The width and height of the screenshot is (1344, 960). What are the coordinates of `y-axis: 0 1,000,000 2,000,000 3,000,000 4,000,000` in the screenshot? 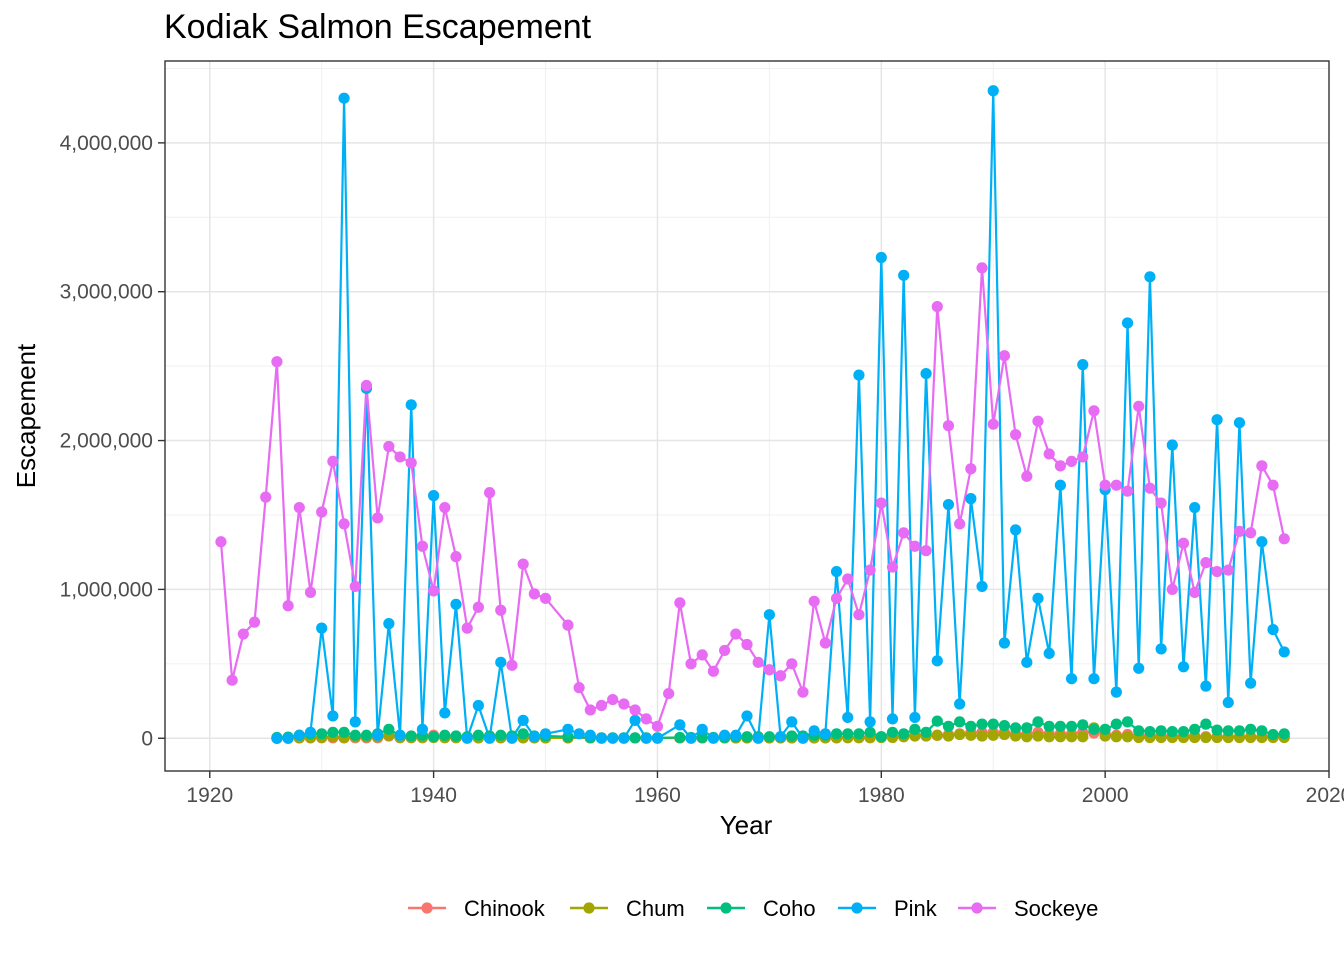 It's located at (112, 441).